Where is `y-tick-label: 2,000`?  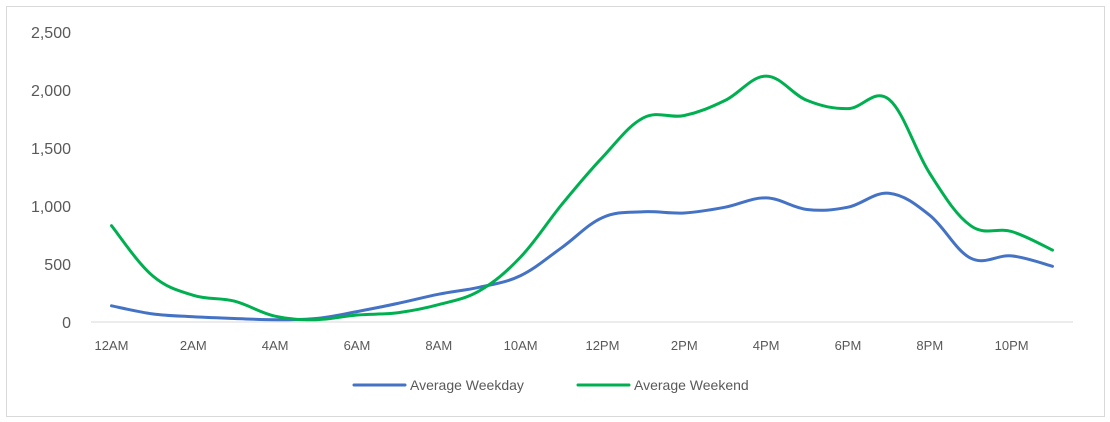
y-tick-label: 2,000 is located at coordinates (51, 91).